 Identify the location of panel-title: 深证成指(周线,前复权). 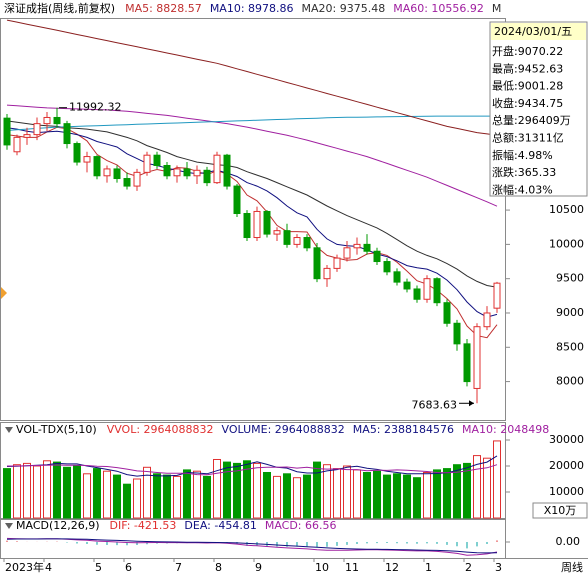
(59, 8).